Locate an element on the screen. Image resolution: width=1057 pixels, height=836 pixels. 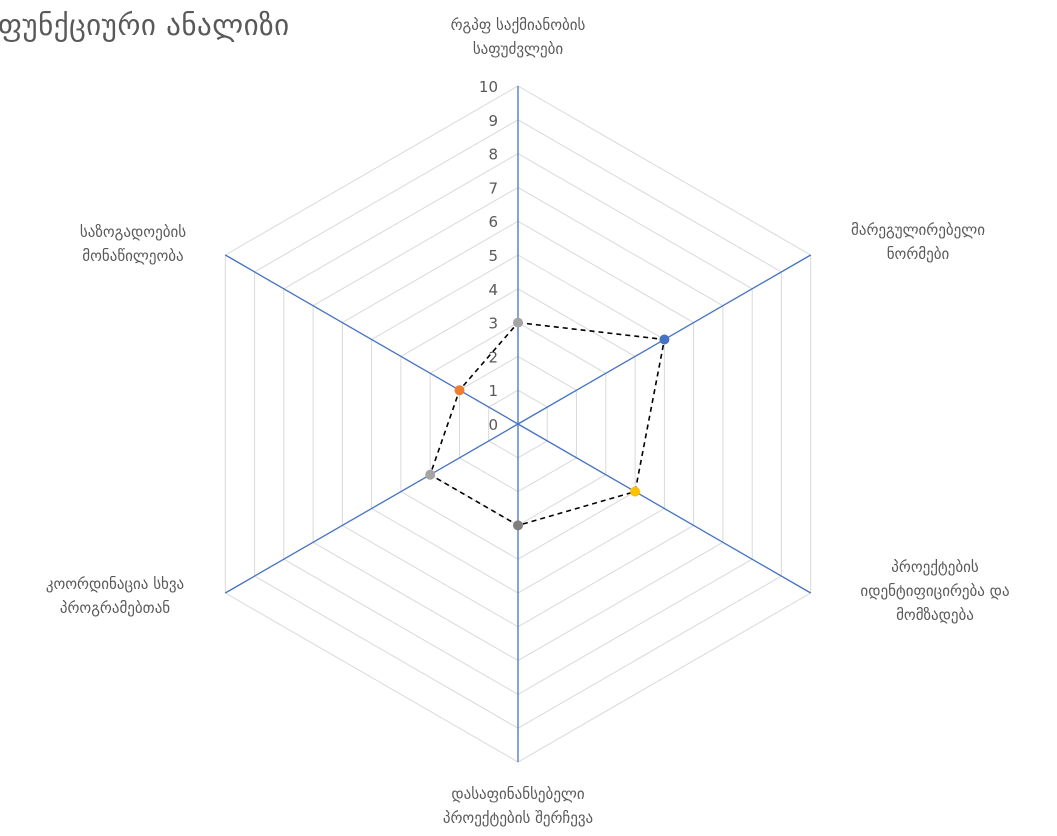
radial-tick-label: 9 is located at coordinates (493, 121).